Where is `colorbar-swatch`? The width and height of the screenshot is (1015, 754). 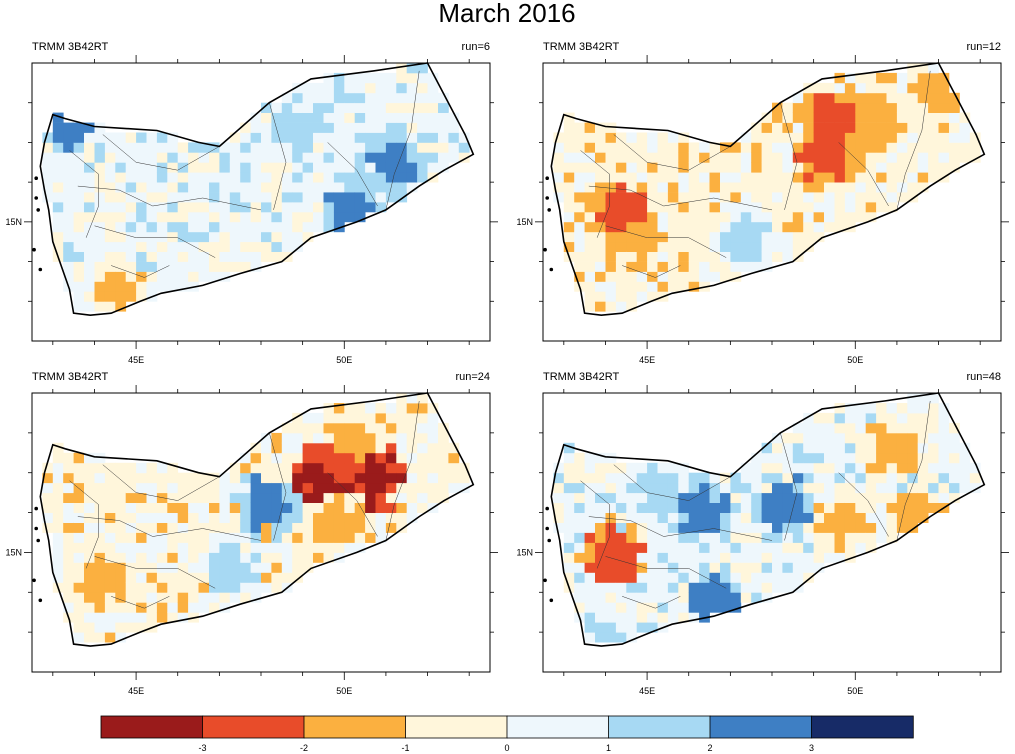 colorbar-swatch is located at coordinates (355, 727).